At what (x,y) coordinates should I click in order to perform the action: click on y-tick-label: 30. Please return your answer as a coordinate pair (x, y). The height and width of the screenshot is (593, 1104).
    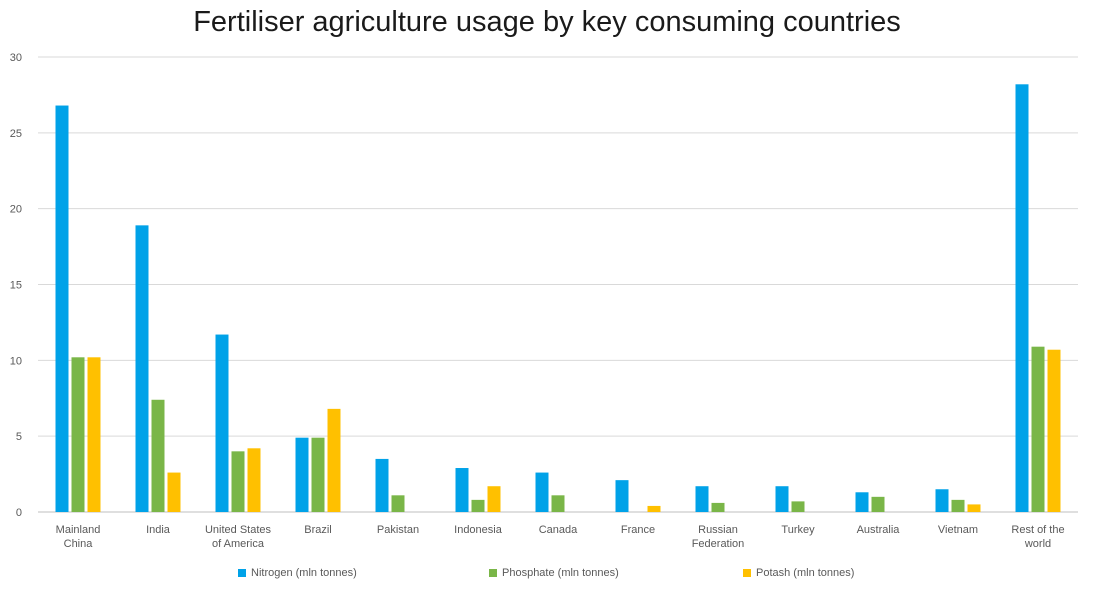
    Looking at the image, I should click on (16, 58).